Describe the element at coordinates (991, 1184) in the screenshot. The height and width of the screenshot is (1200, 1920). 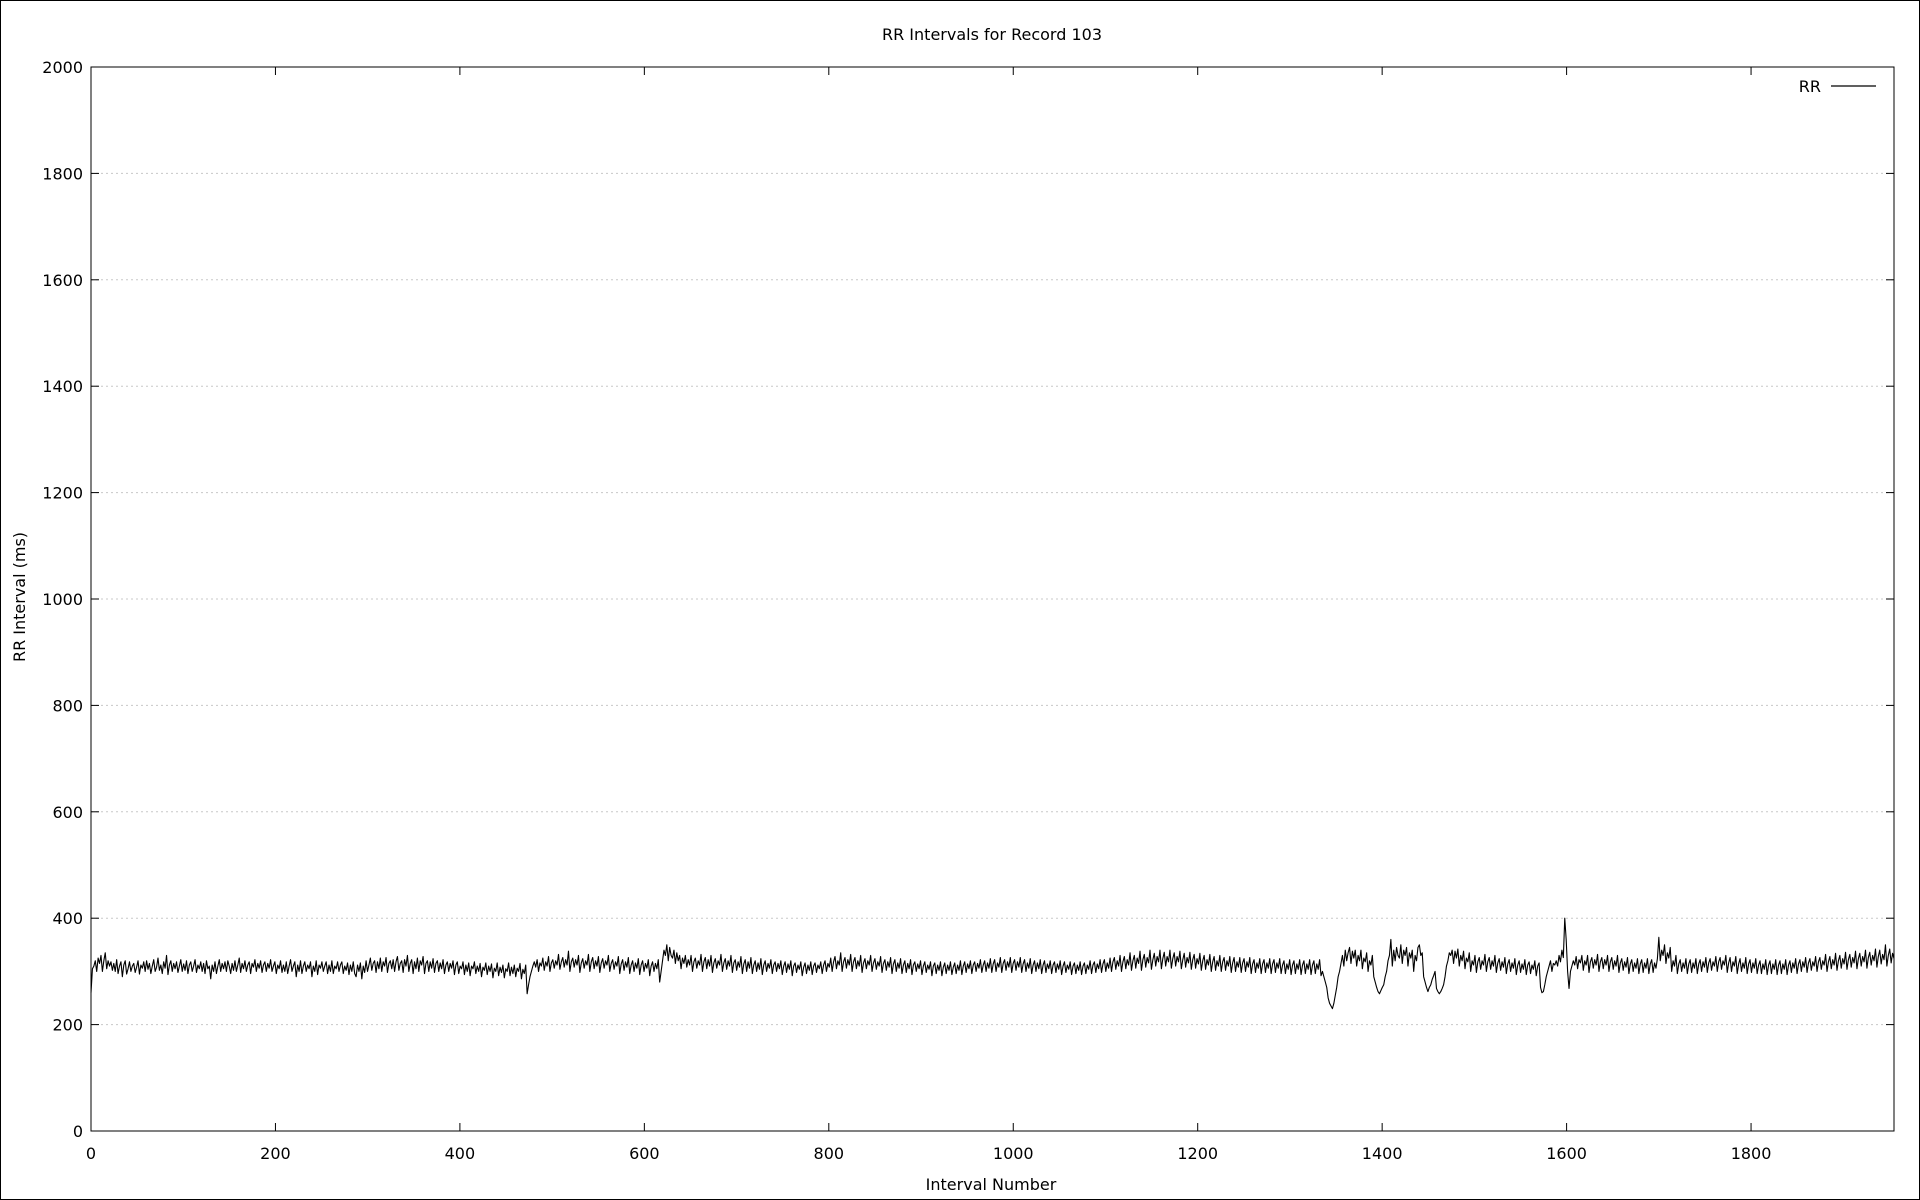
I see `x-axis-label: Interval Number` at that location.